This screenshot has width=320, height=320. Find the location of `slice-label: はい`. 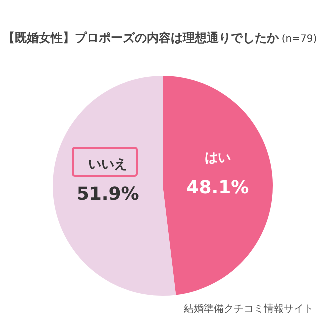

slice-label: はい is located at coordinates (217, 158).